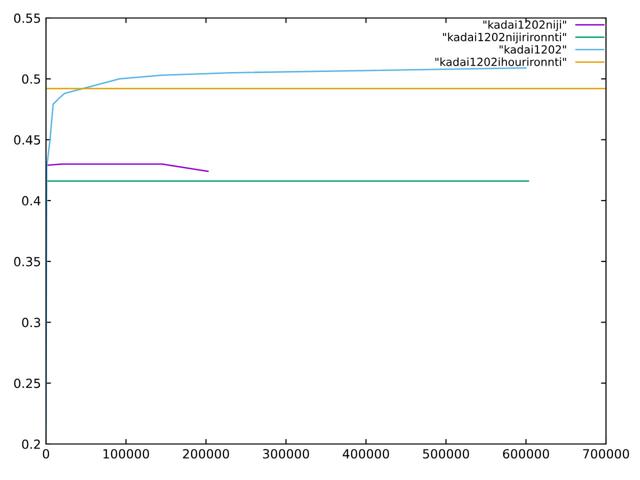 This screenshot has width=640, height=480. What do you see at coordinates (31, 323) in the screenshot?
I see `y-tick-label: 0.3` at bounding box center [31, 323].